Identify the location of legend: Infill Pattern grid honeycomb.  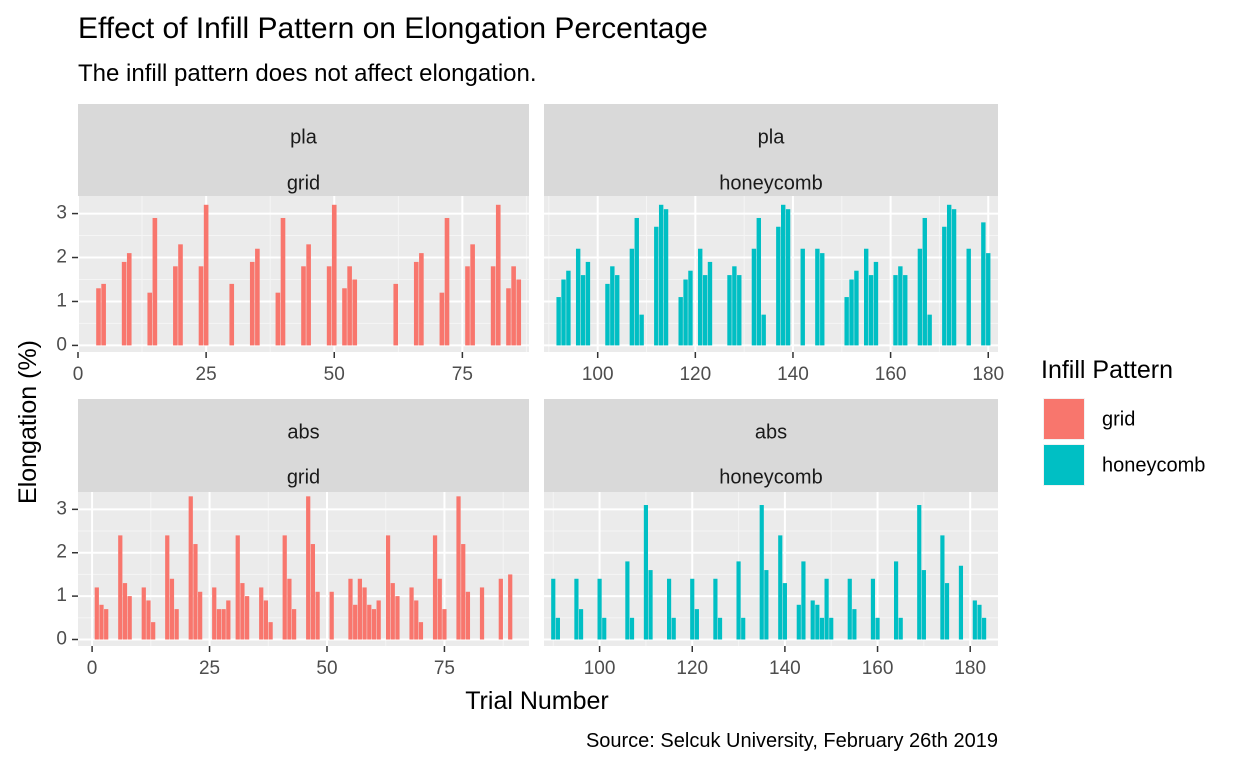
(1123, 421).